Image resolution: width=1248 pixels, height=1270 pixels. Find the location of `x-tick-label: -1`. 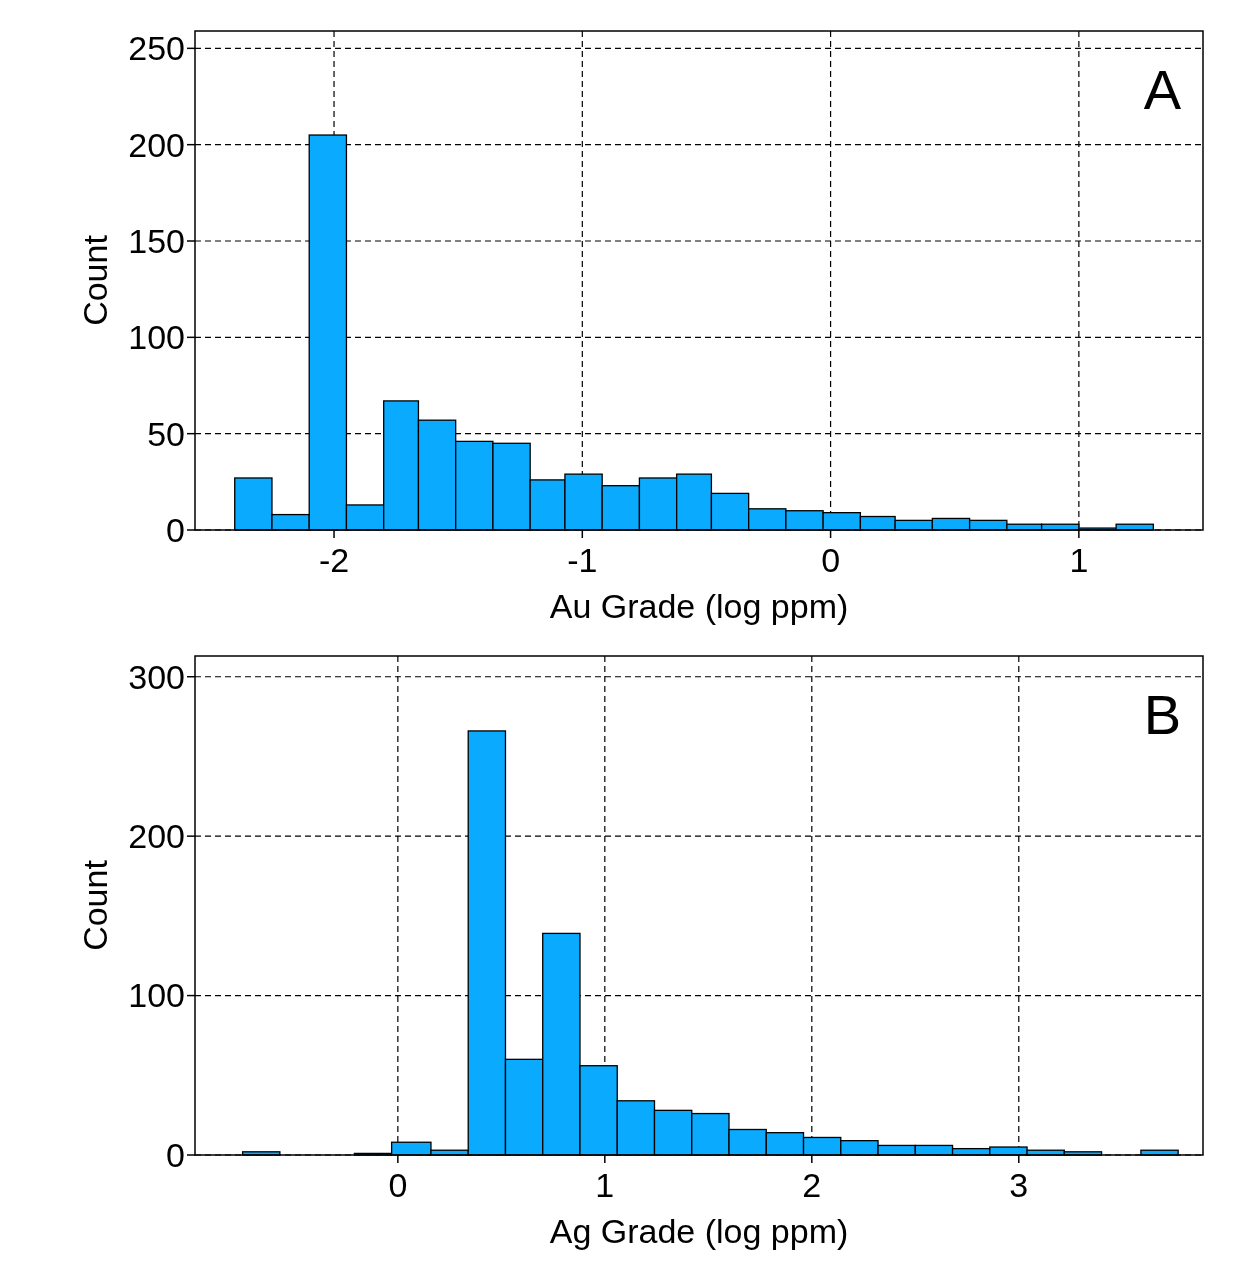

x-tick-label: -1 is located at coordinates (582, 560).